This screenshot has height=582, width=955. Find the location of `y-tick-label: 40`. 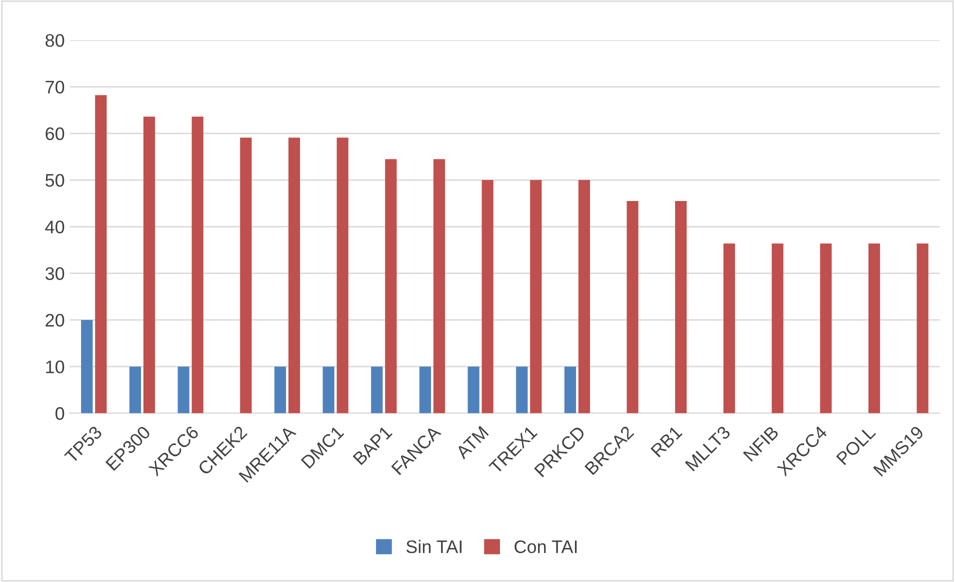

y-tick-label: 40 is located at coordinates (54, 227).